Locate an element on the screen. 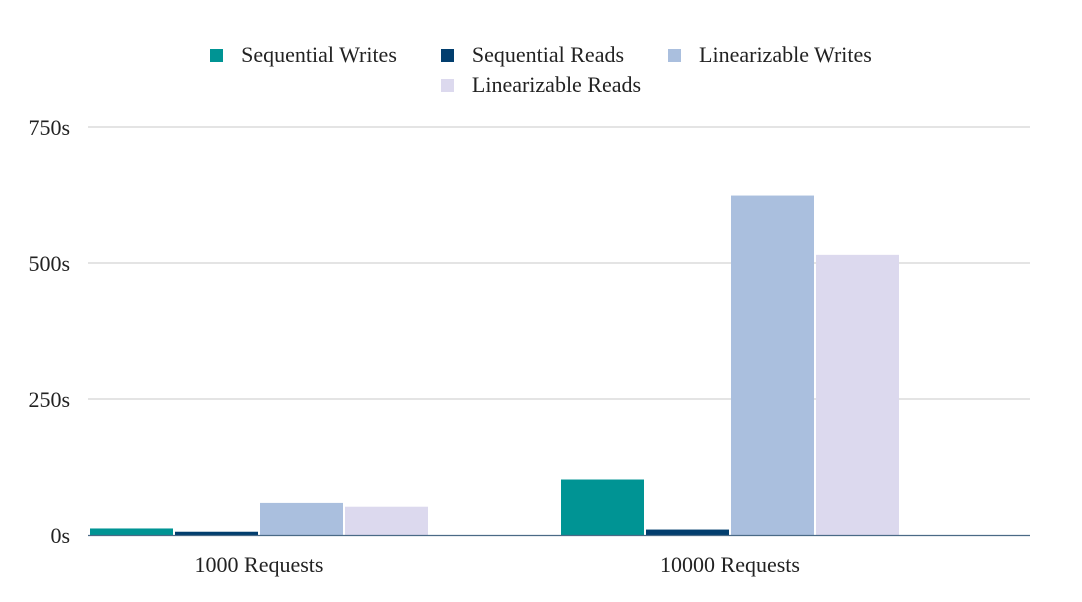 The height and width of the screenshot is (602, 1082). legend-label: Linearizable Writes is located at coordinates (785, 54).